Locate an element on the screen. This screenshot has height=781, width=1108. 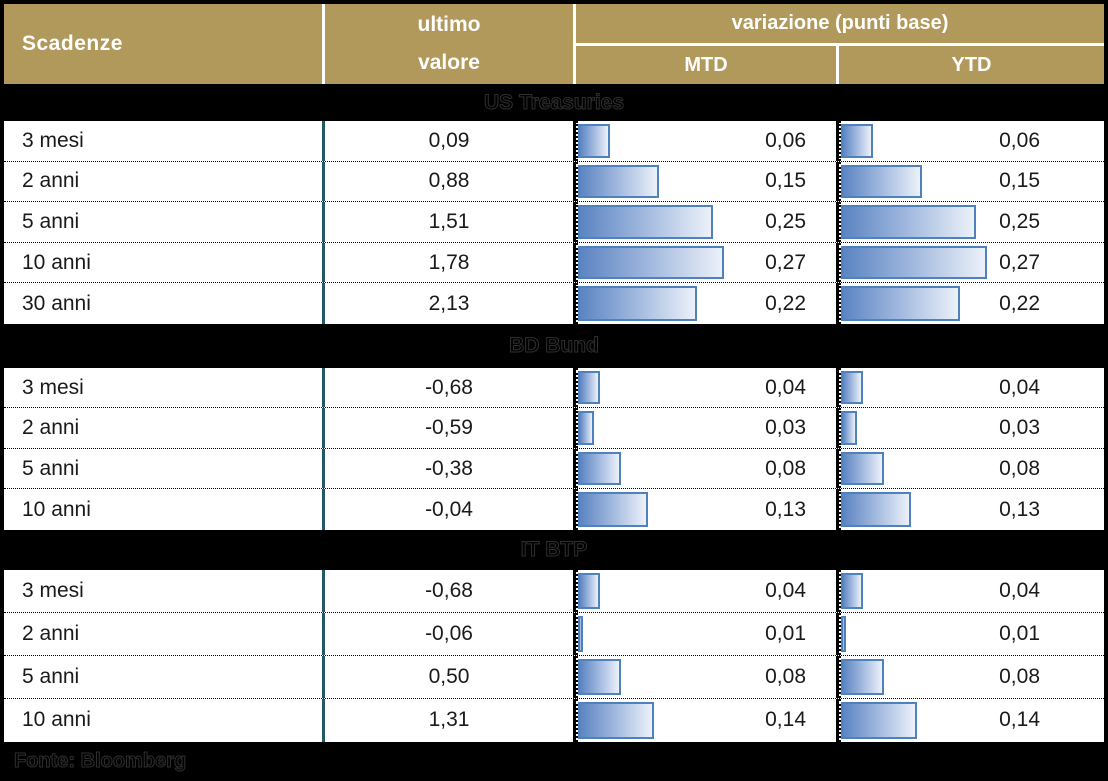
ytd-cell: 0,22 is located at coordinates (971, 303).